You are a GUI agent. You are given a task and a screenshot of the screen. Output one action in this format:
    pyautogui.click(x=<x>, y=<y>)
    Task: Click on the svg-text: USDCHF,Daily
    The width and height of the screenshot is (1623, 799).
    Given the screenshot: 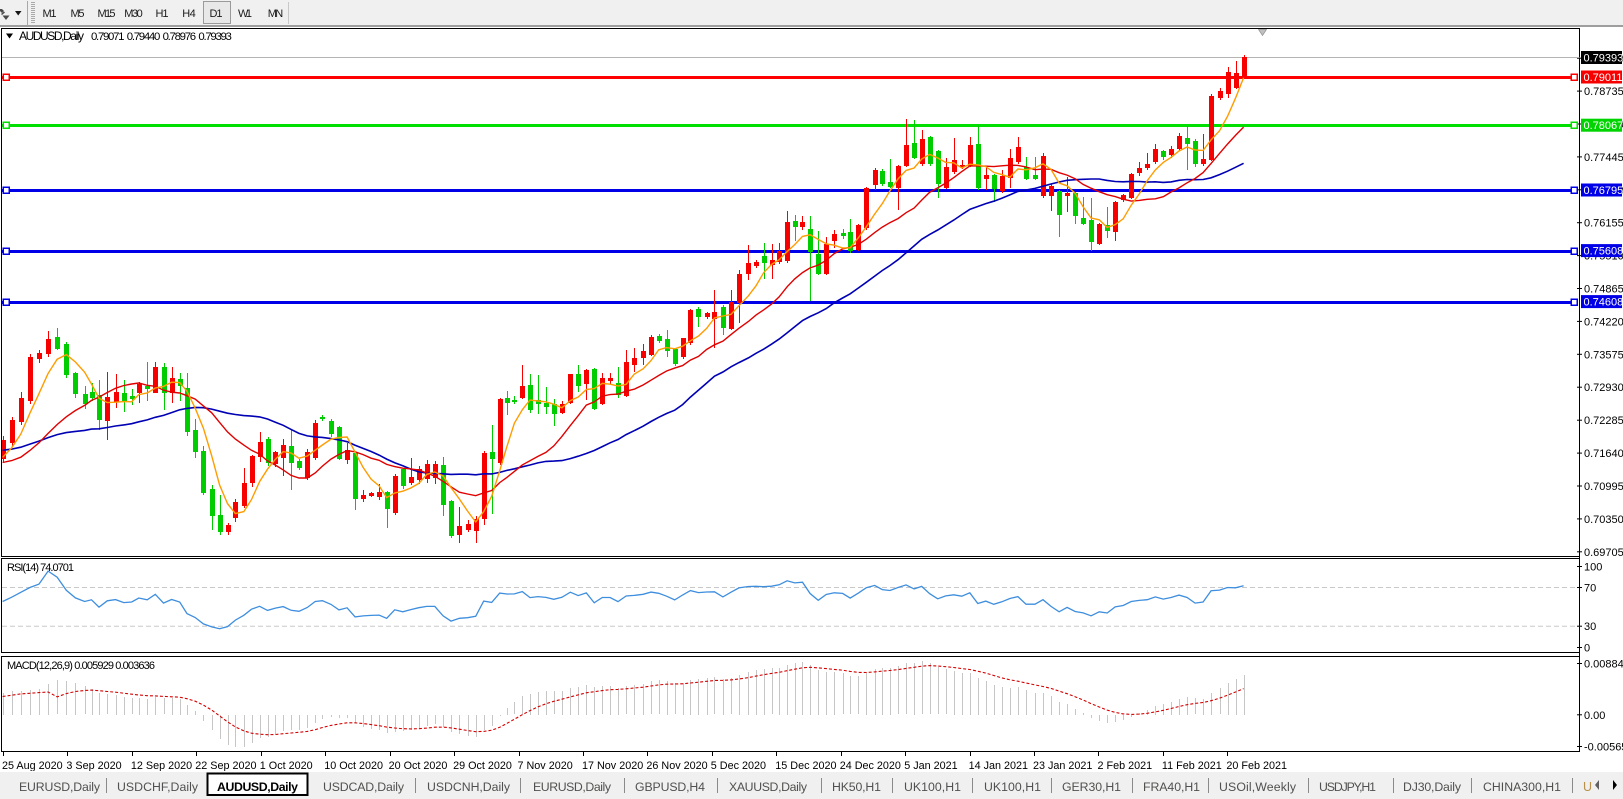 What is the action you would take?
    pyautogui.click(x=158, y=787)
    